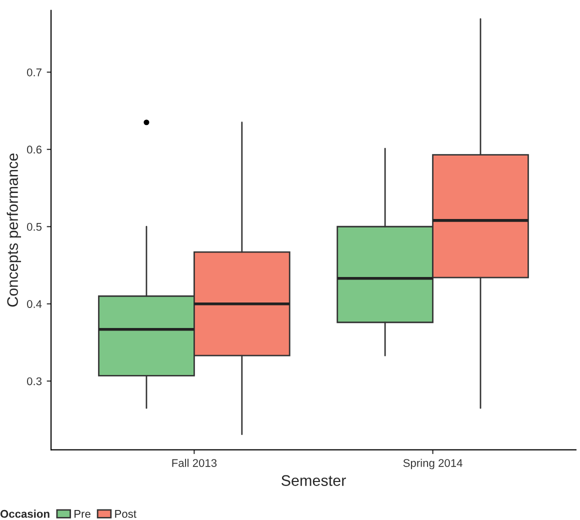 The height and width of the screenshot is (520, 580). I want to click on x-axis-title: Semester, so click(313, 480).